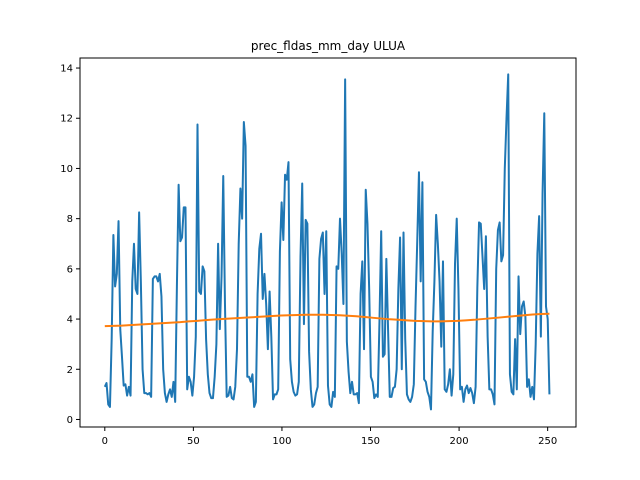 The width and height of the screenshot is (640, 480). Describe the element at coordinates (70, 219) in the screenshot. I see `y-tick-label: 8` at that location.